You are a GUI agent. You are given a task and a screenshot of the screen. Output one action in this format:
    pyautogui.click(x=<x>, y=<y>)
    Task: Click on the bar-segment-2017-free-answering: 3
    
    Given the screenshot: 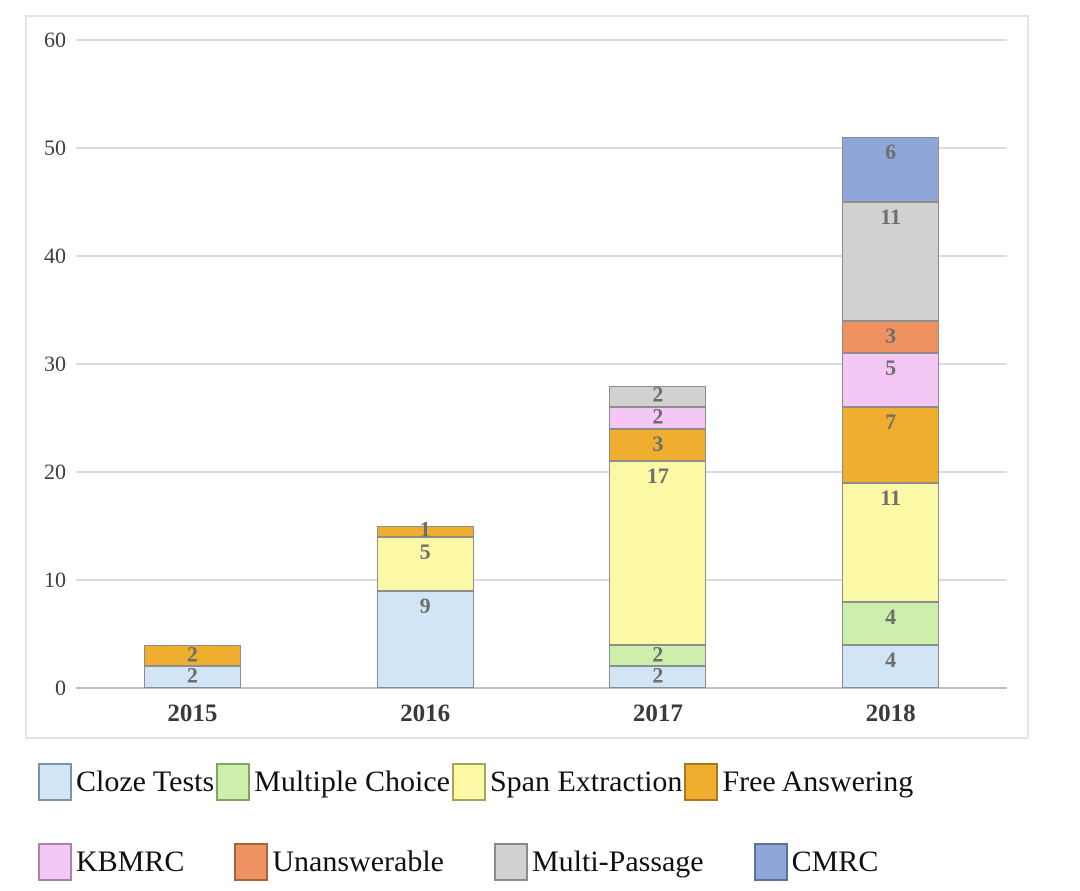 What is the action you would take?
    pyautogui.click(x=658, y=445)
    